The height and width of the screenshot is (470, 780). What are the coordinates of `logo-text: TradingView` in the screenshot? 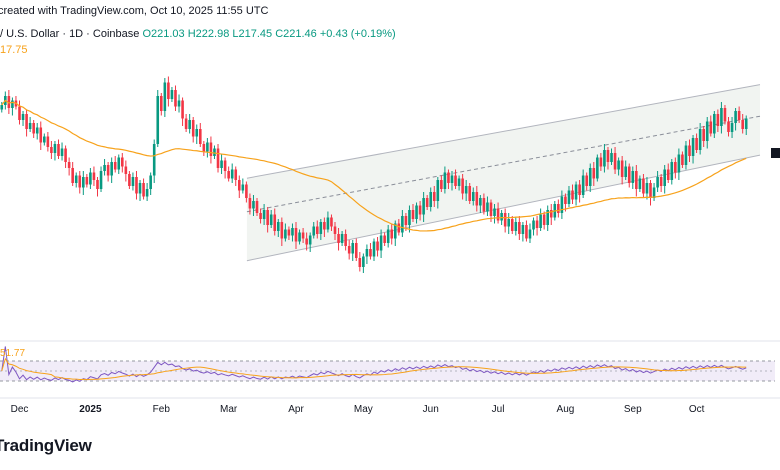 It's located at (46, 445).